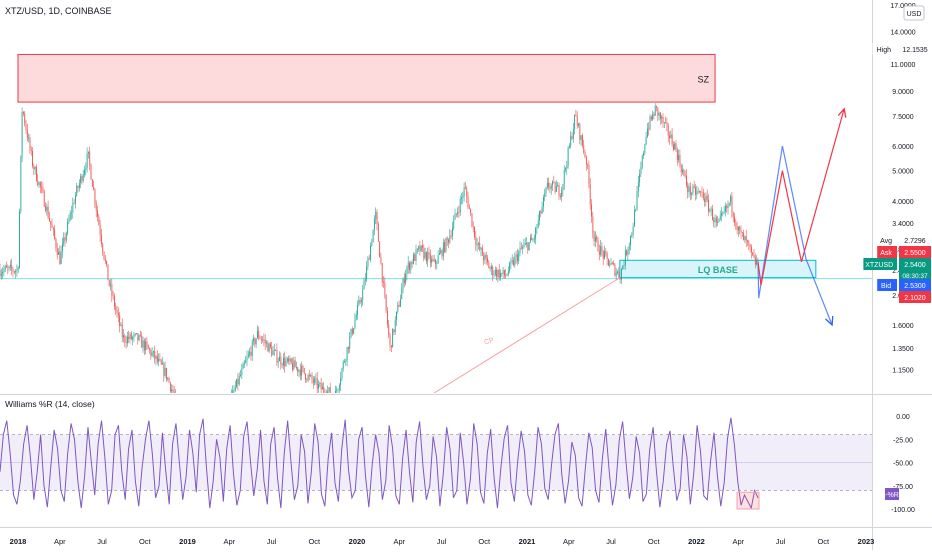  What do you see at coordinates (915, 298) in the screenshot?
I see `low-value: 2.1020` at bounding box center [915, 298].